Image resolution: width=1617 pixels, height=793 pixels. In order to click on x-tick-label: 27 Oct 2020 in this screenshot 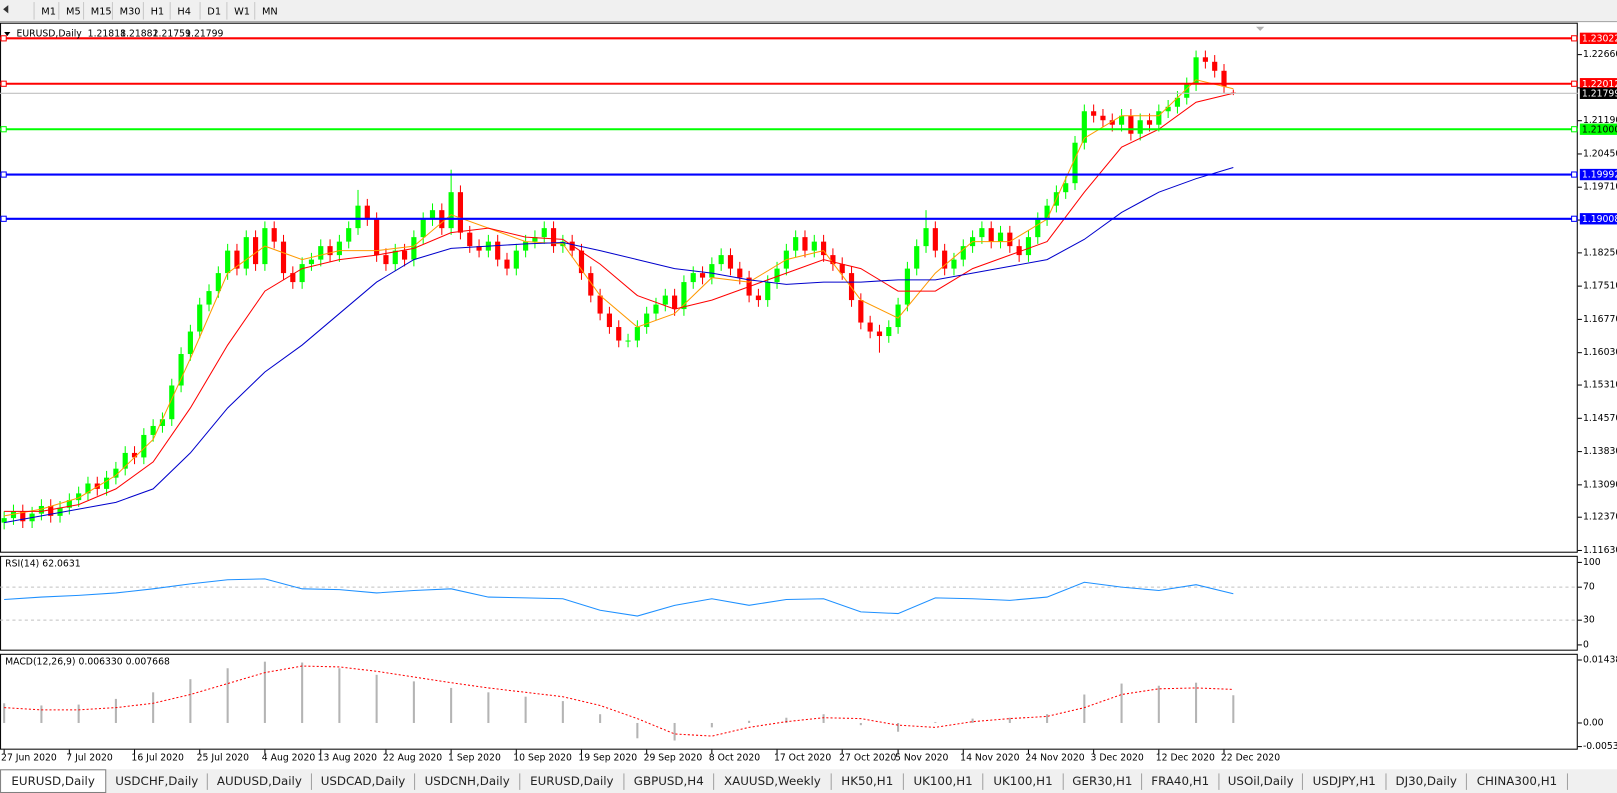, I will do `click(867, 757)`.